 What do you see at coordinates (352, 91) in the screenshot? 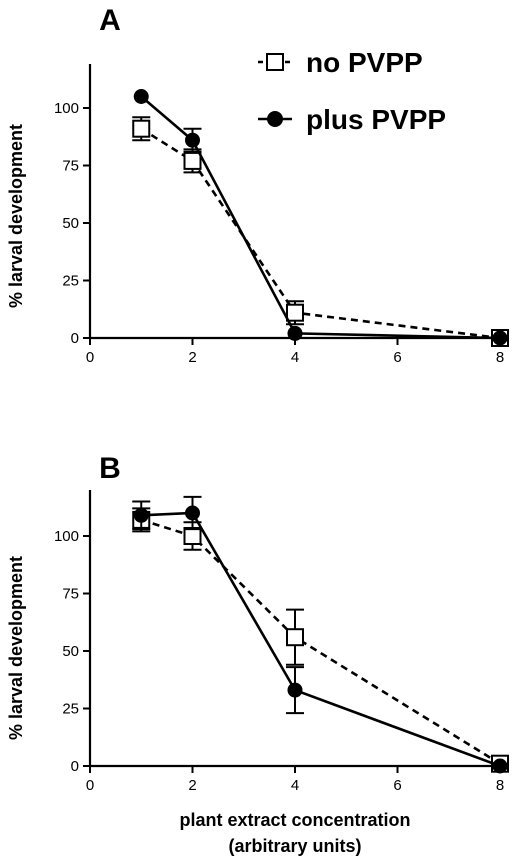
I see `legend: no PVPP plus PVPP` at bounding box center [352, 91].